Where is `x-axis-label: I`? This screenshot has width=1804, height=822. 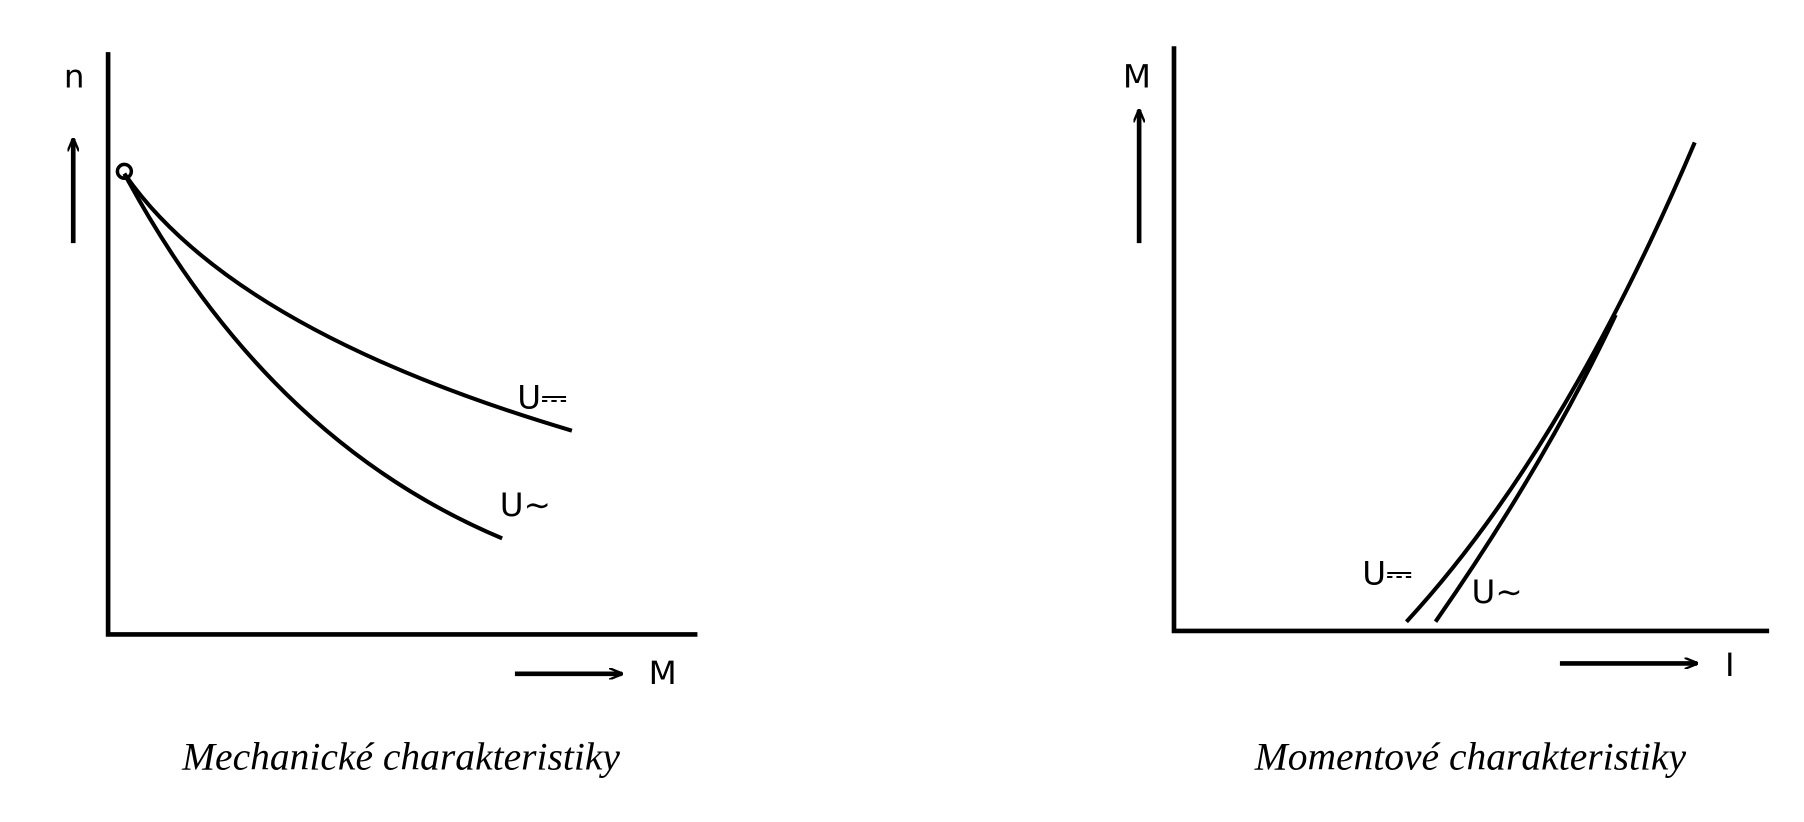
x-axis-label: I is located at coordinates (1730, 665).